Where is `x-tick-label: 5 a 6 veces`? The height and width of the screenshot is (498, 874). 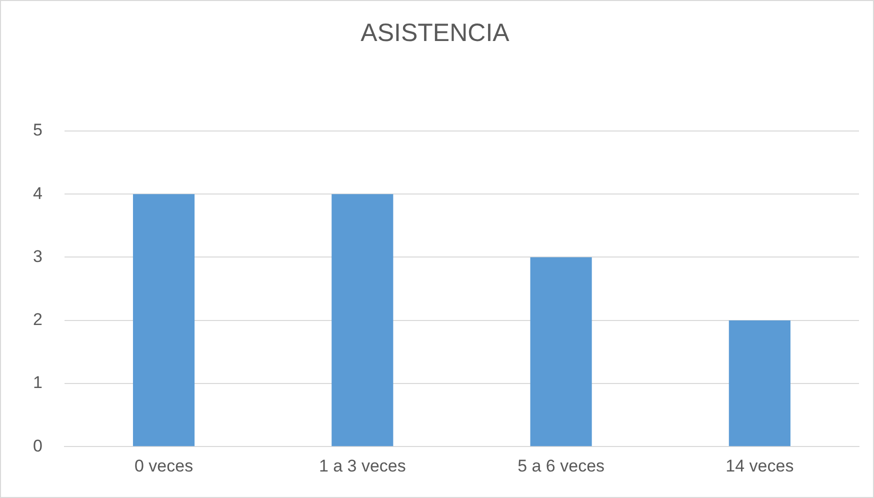 x-tick-label: 5 a 6 veces is located at coordinates (561, 466).